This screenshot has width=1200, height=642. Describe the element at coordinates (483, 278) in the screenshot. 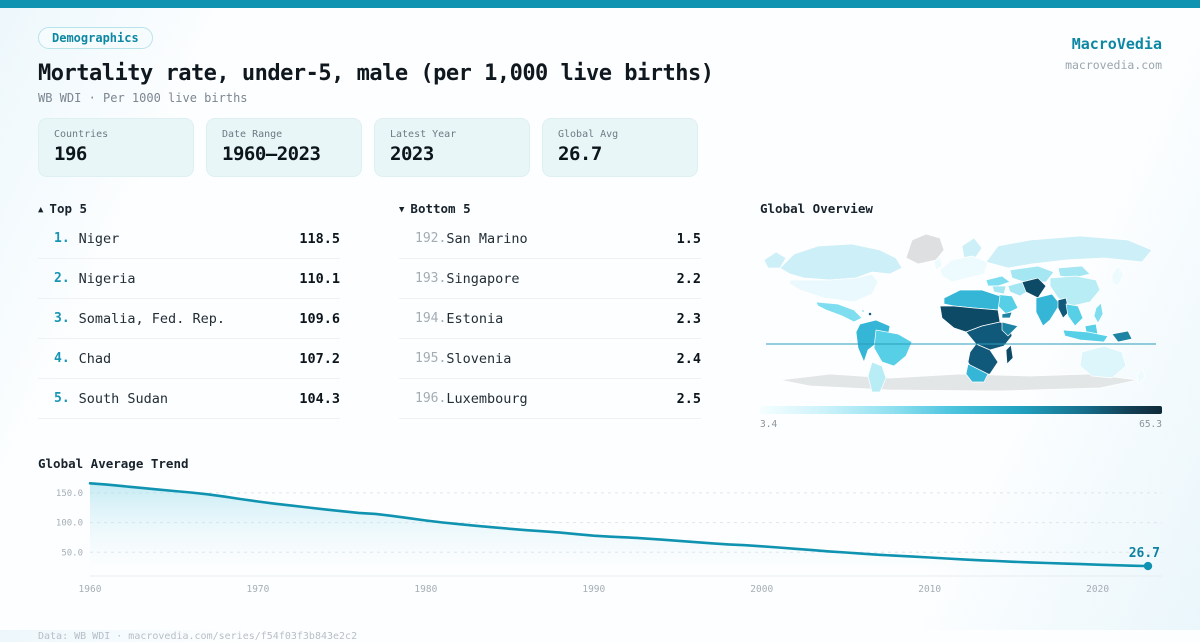

I see `country-name: Singapore` at that location.